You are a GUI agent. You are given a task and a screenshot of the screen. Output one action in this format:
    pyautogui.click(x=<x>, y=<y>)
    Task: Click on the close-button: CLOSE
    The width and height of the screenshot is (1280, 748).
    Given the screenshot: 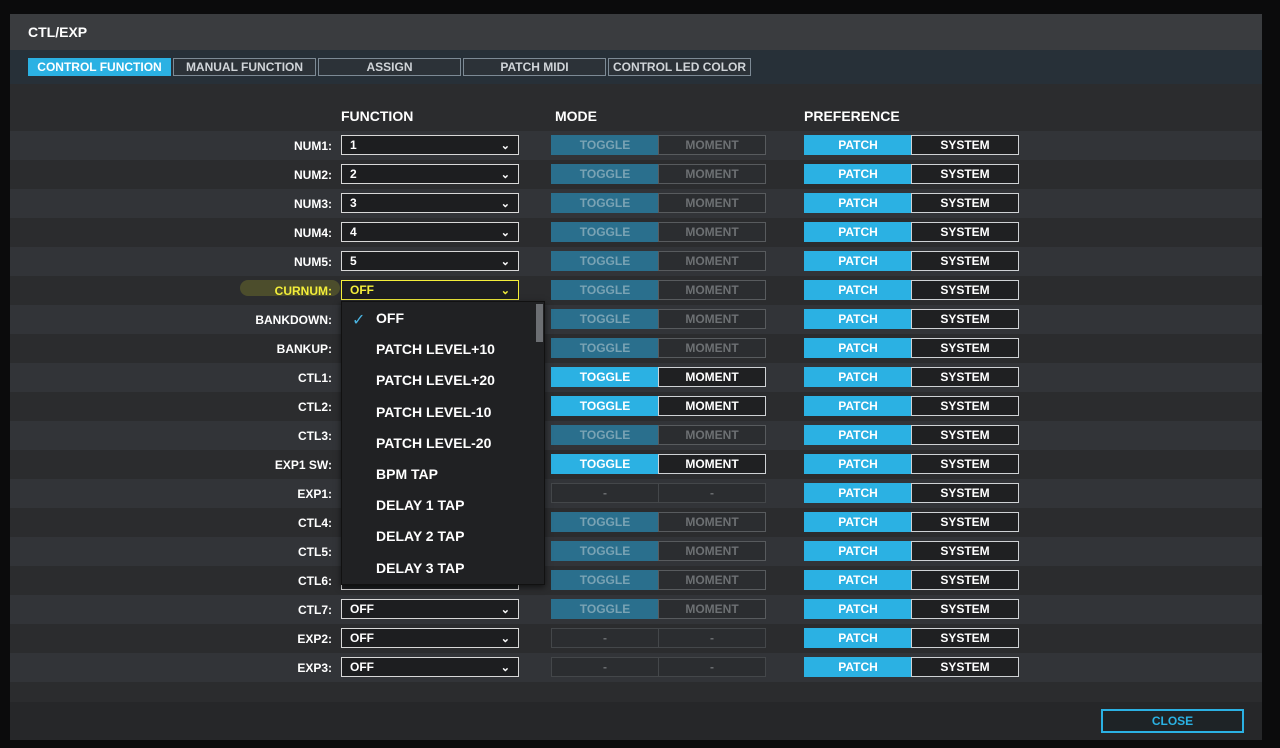 What is the action you would take?
    pyautogui.click(x=1172, y=721)
    